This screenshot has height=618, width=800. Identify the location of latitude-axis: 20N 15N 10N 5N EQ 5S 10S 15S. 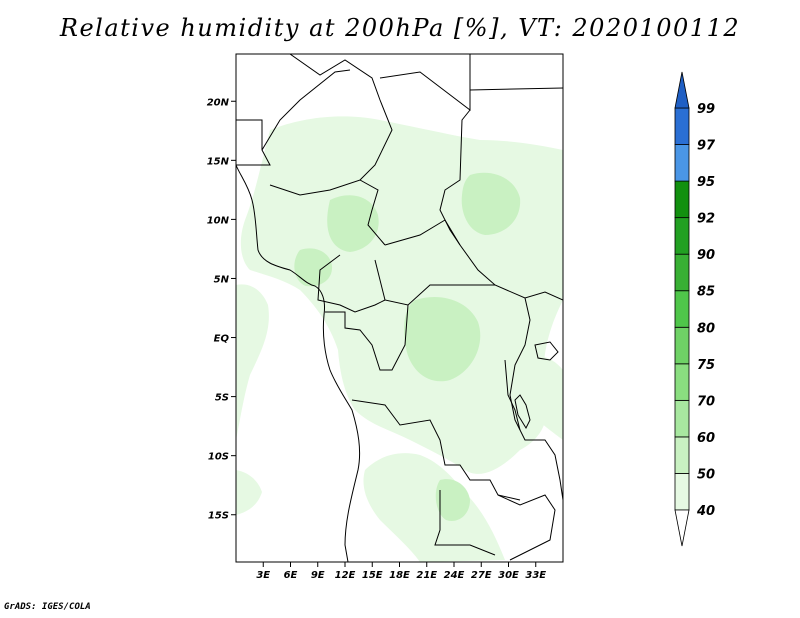
(221, 309).